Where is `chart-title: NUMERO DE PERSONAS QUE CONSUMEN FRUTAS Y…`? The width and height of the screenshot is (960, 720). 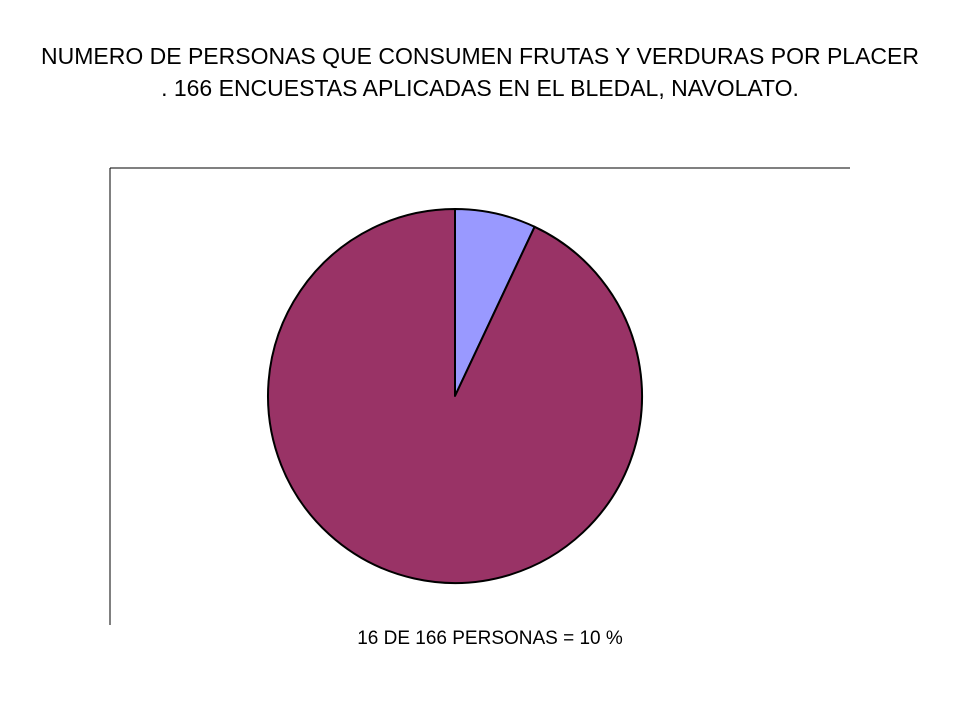 chart-title: NUMERO DE PERSONAS QUE CONSUMEN FRUTAS Y… is located at coordinates (480, 72).